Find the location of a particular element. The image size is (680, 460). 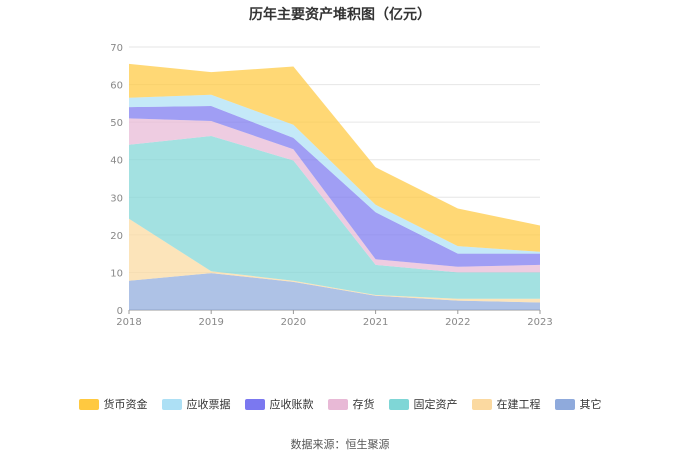

x-tick-label: 2020 is located at coordinates (293, 322).